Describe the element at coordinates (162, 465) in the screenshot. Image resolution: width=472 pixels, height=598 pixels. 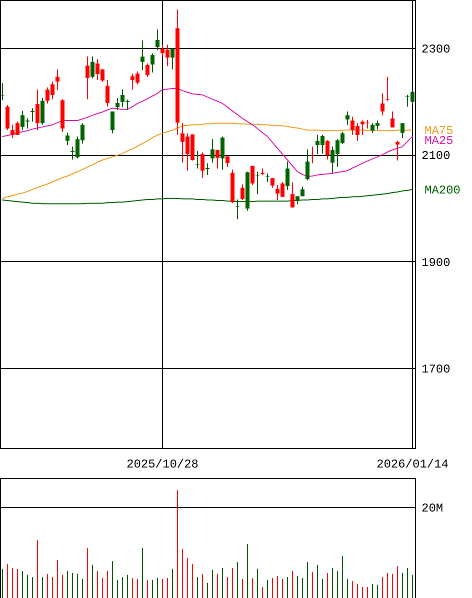
I see `x-tick-label: 2025/10/28` at that location.